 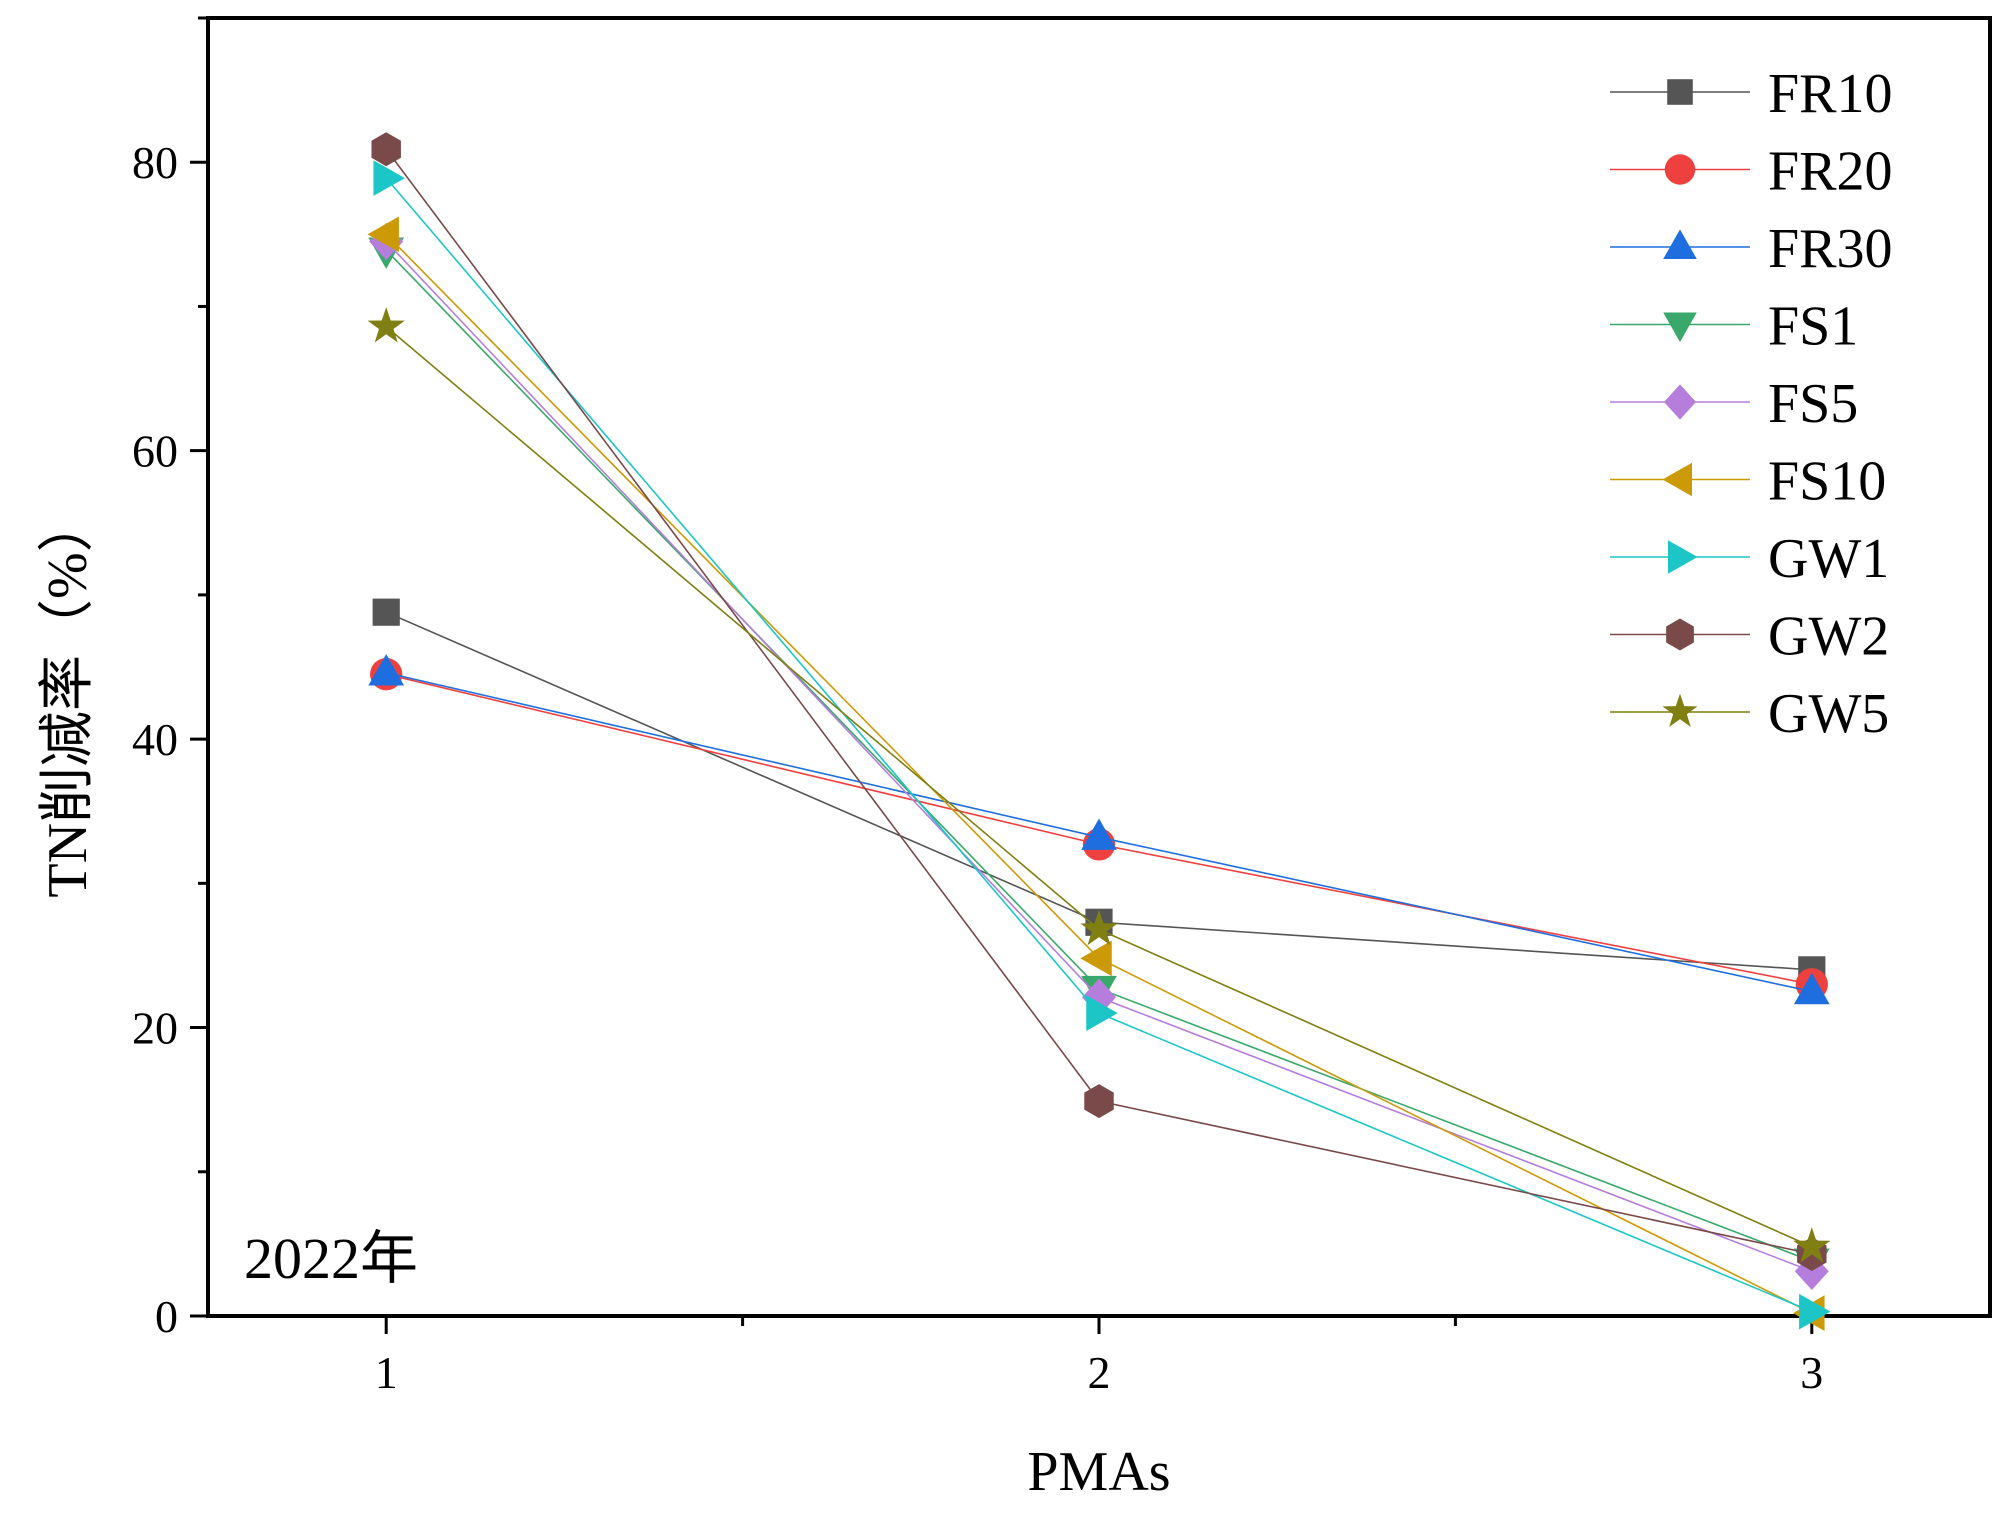 I want to click on legend-label: FS1, so click(x=1813, y=327).